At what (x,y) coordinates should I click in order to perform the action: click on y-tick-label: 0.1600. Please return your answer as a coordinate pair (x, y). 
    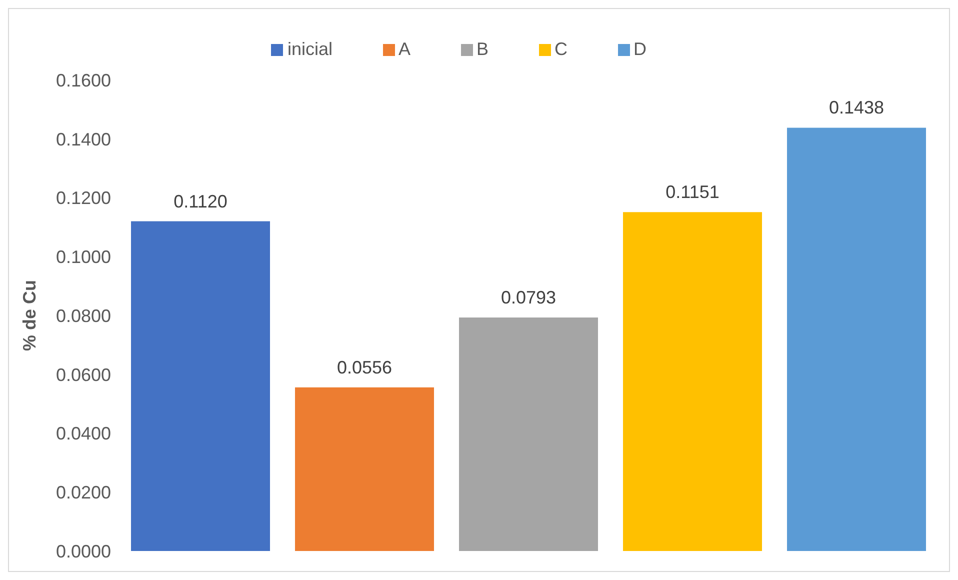
    Looking at the image, I should click on (83, 80).